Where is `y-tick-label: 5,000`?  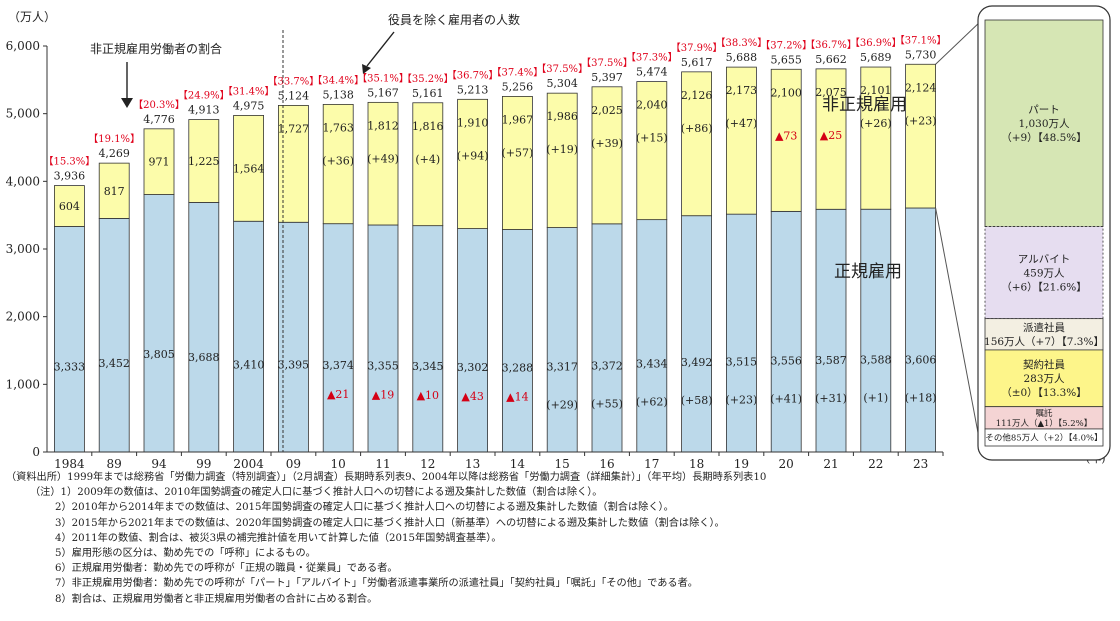
y-tick-label: 5,000 is located at coordinates (23, 114).